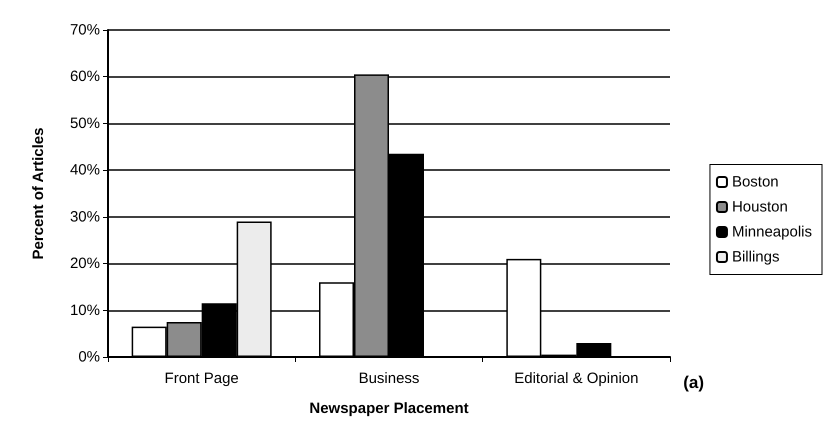  Describe the element at coordinates (85, 170) in the screenshot. I see `y-tick-label: 40%` at that location.